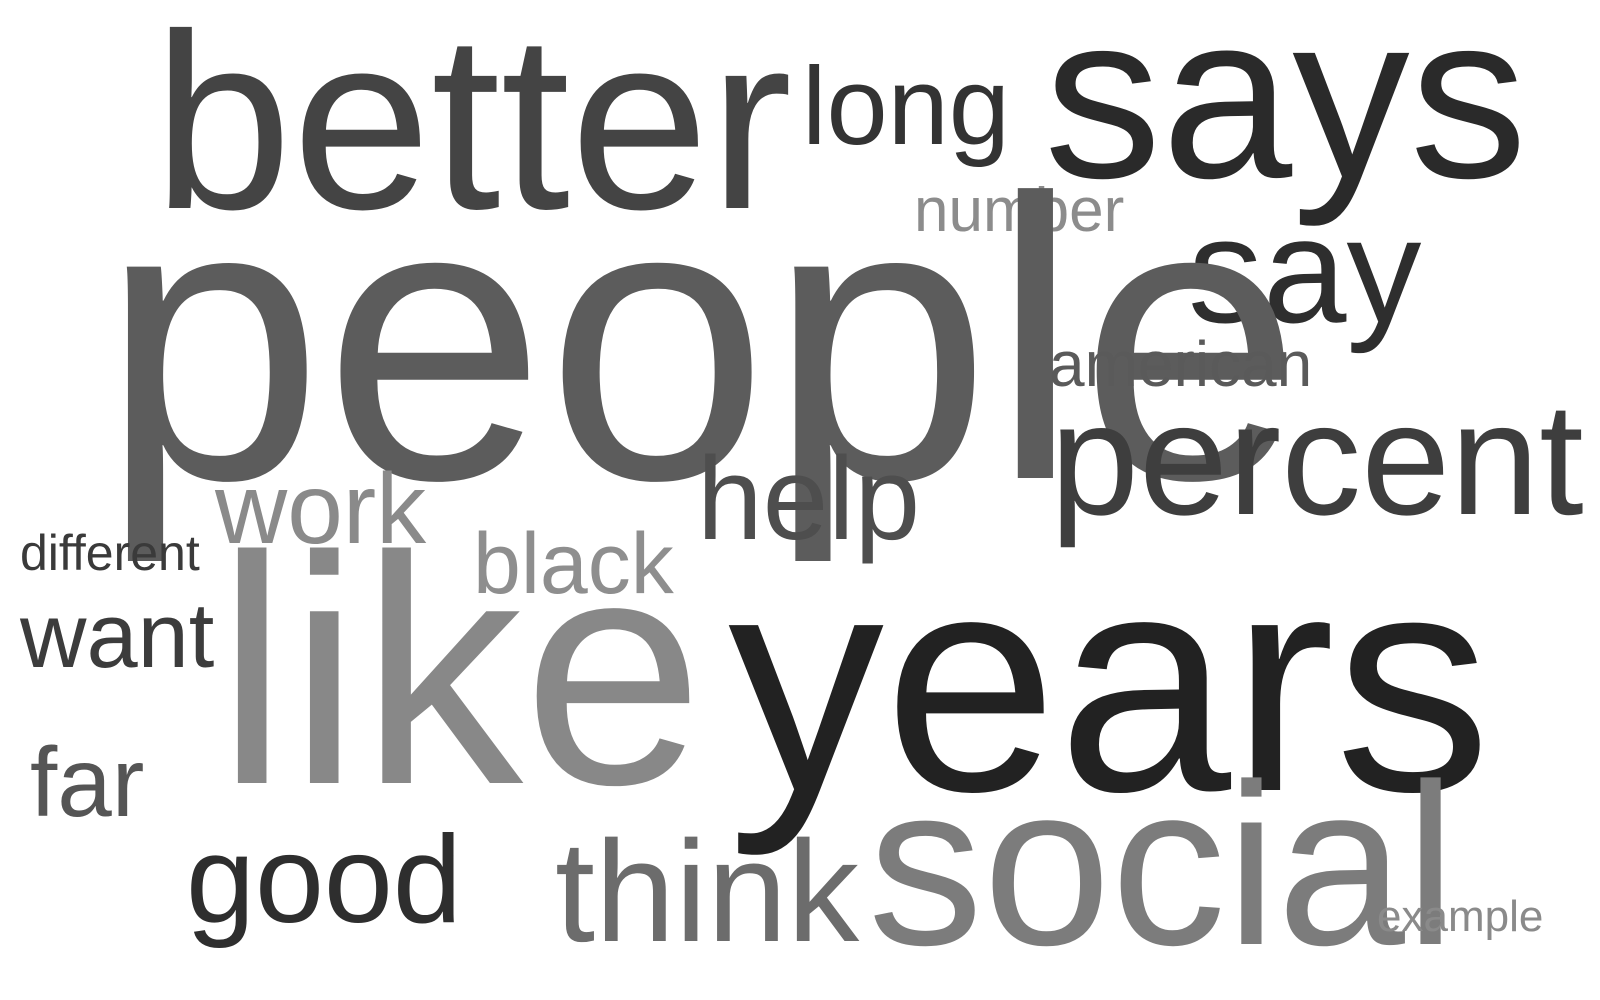 The width and height of the screenshot is (1600, 1000). I want to click on word-better: better, so click(473, 130).